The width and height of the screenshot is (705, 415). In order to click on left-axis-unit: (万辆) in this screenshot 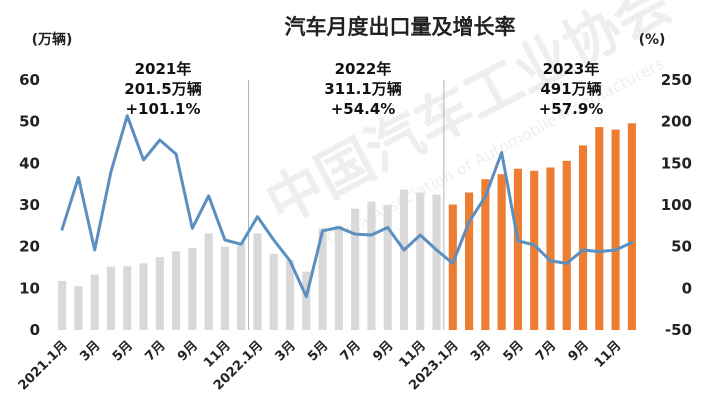, I will do `click(52, 39)`.